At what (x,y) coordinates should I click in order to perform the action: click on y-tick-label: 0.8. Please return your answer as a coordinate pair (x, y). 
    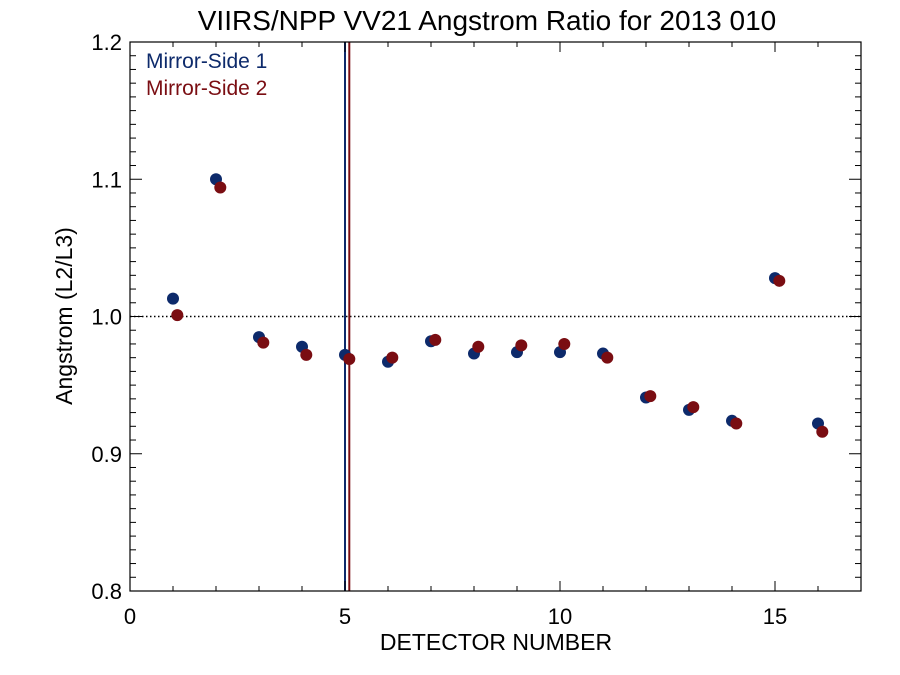
    Looking at the image, I should click on (106, 591).